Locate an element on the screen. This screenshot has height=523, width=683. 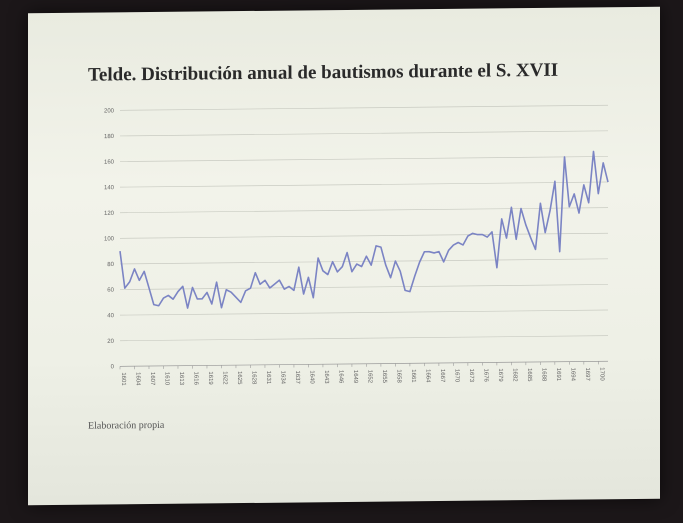
source-note: Elaboración propia is located at coordinates (126, 425).